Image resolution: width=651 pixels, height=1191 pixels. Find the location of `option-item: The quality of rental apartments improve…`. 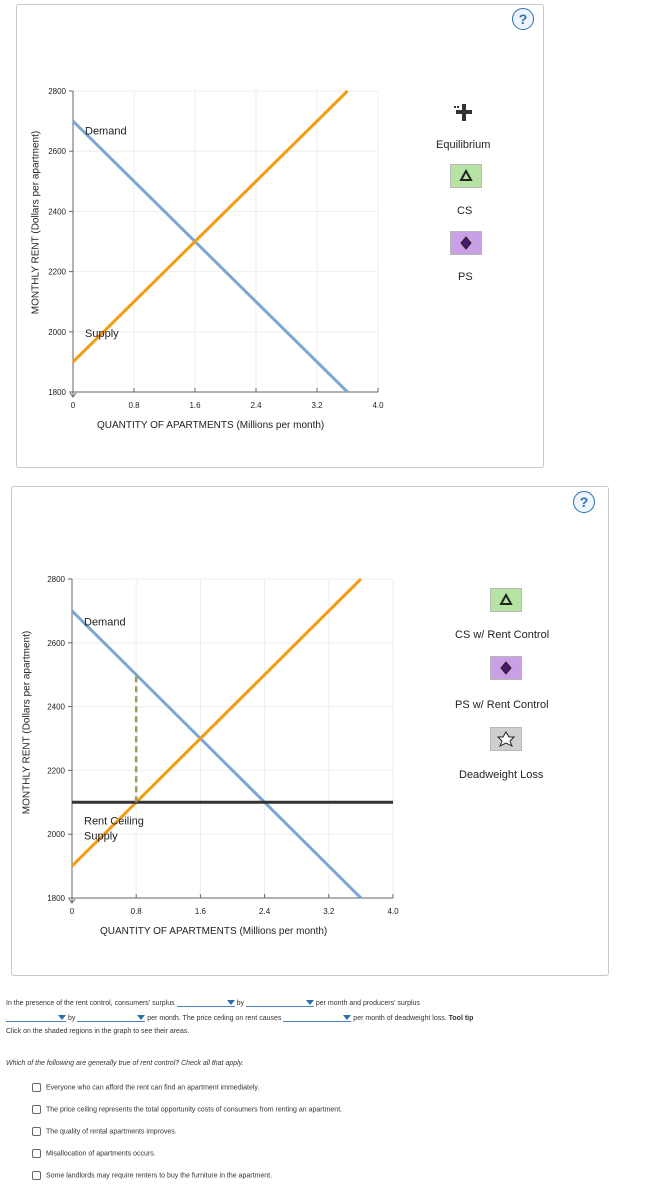

option-item: The quality of rental apartments improve… is located at coordinates (104, 1131).